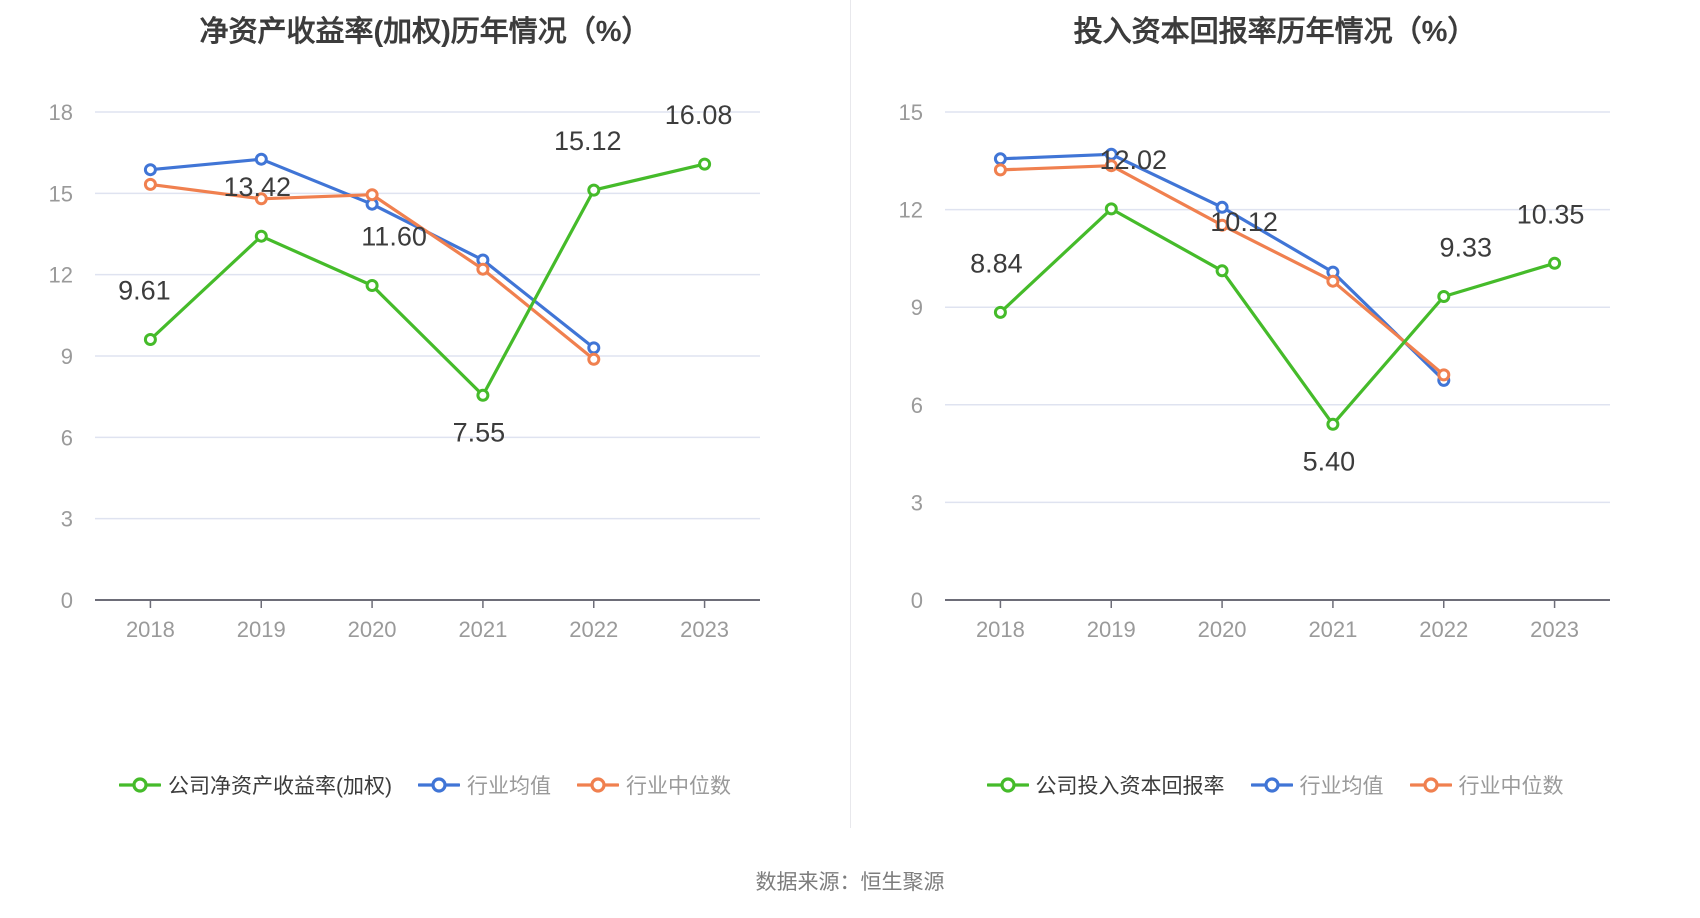 The width and height of the screenshot is (1700, 918). What do you see at coordinates (850, 414) in the screenshot?
I see `panel-divider` at bounding box center [850, 414].